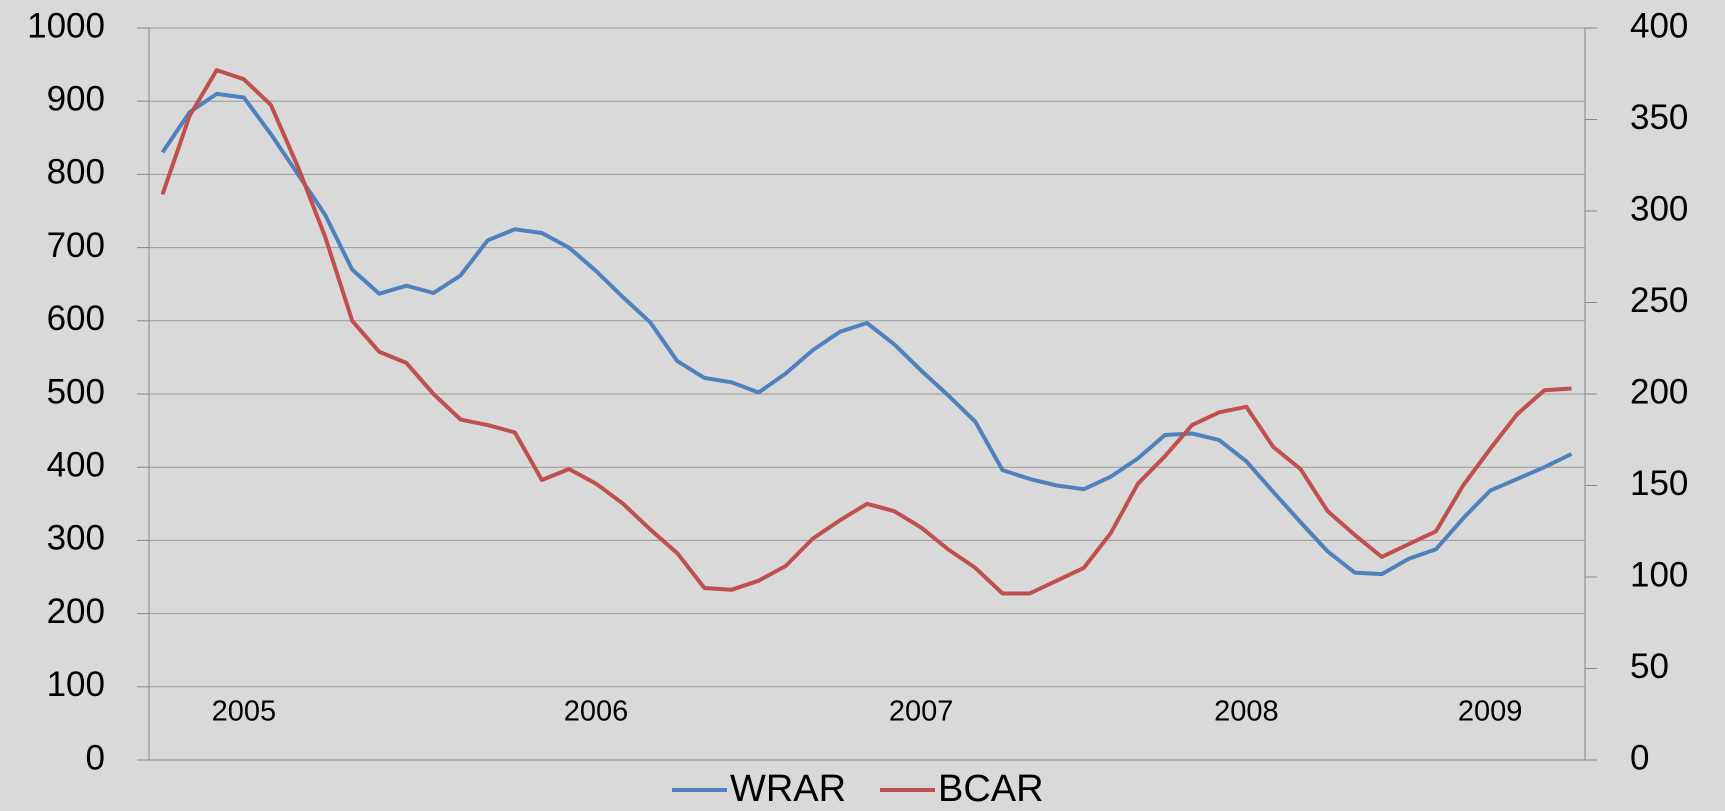 This screenshot has width=1725, height=811. I want to click on y-tick-label: 0, so click(95, 757).